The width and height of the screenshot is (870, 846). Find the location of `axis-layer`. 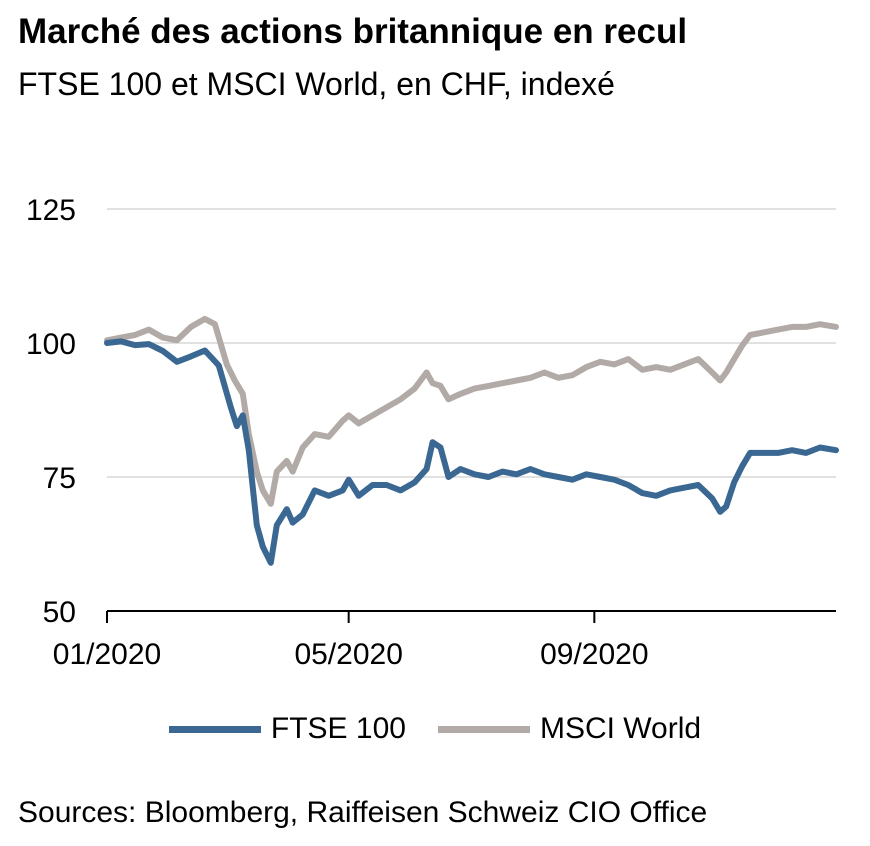

axis-layer is located at coordinates (471, 616).